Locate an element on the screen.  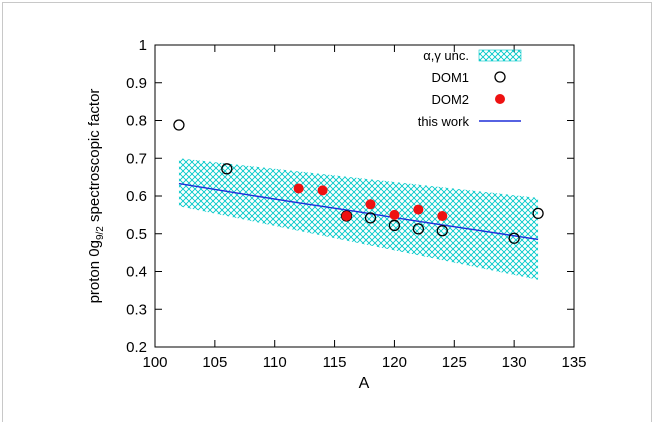
x-tick-label: 100 is located at coordinates (154, 362).